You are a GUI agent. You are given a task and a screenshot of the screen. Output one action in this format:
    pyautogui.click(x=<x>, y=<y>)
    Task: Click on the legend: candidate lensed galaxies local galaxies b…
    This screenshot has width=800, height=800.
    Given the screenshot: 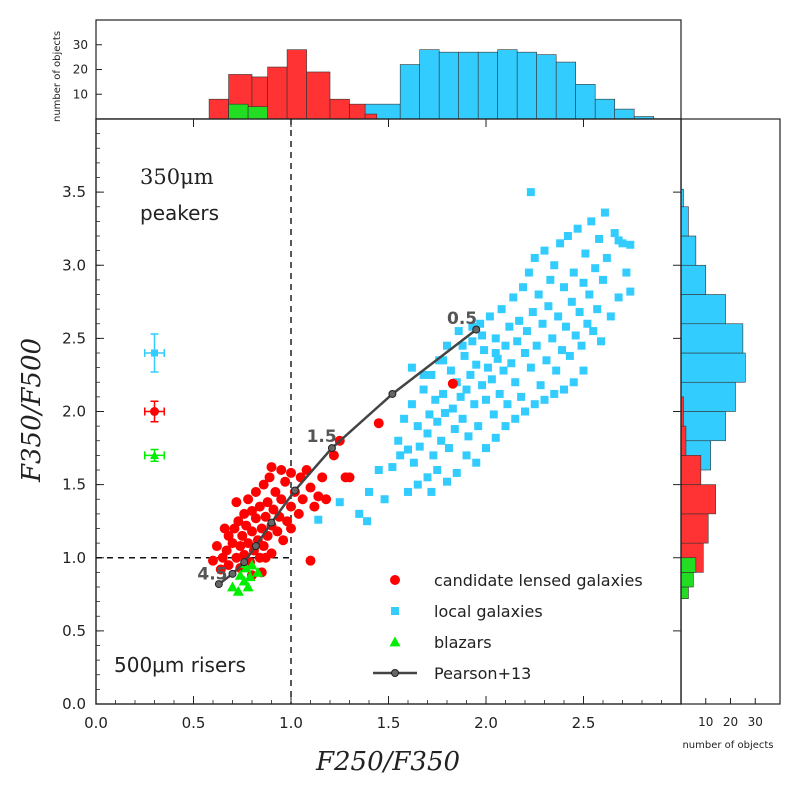 What is the action you would take?
    pyautogui.click(x=508, y=627)
    